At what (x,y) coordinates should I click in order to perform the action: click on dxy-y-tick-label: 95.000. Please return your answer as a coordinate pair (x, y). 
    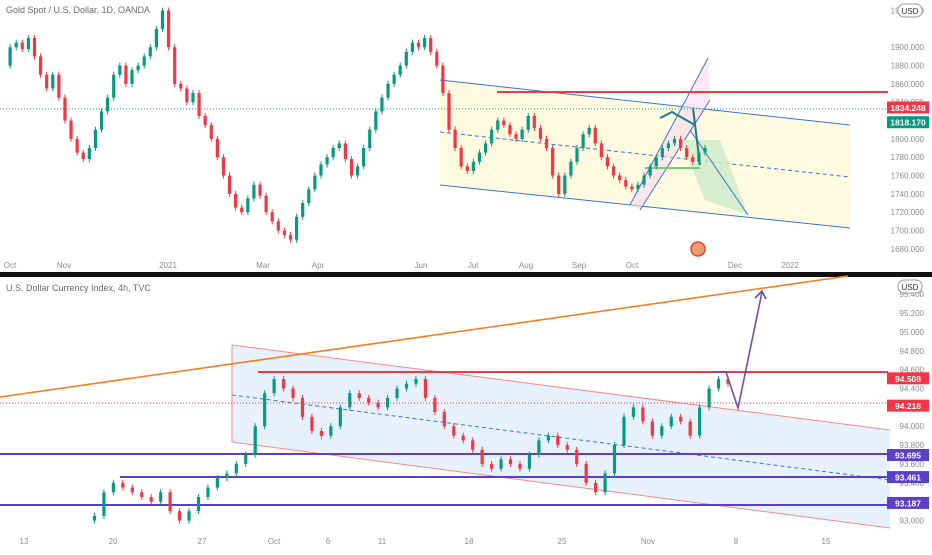
    Looking at the image, I should click on (912, 332).